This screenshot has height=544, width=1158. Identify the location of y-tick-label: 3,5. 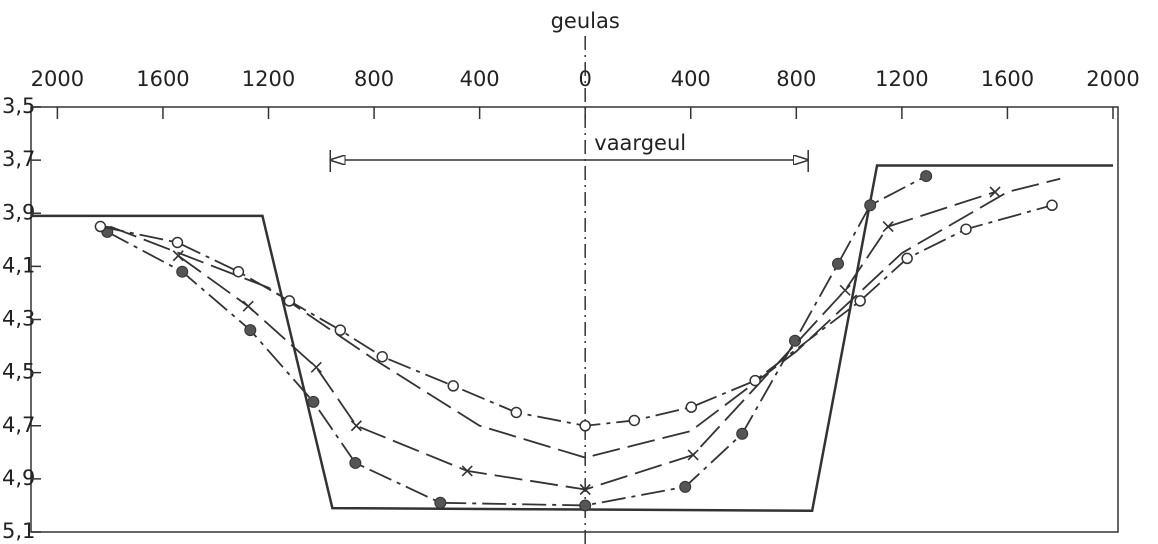
(18, 106).